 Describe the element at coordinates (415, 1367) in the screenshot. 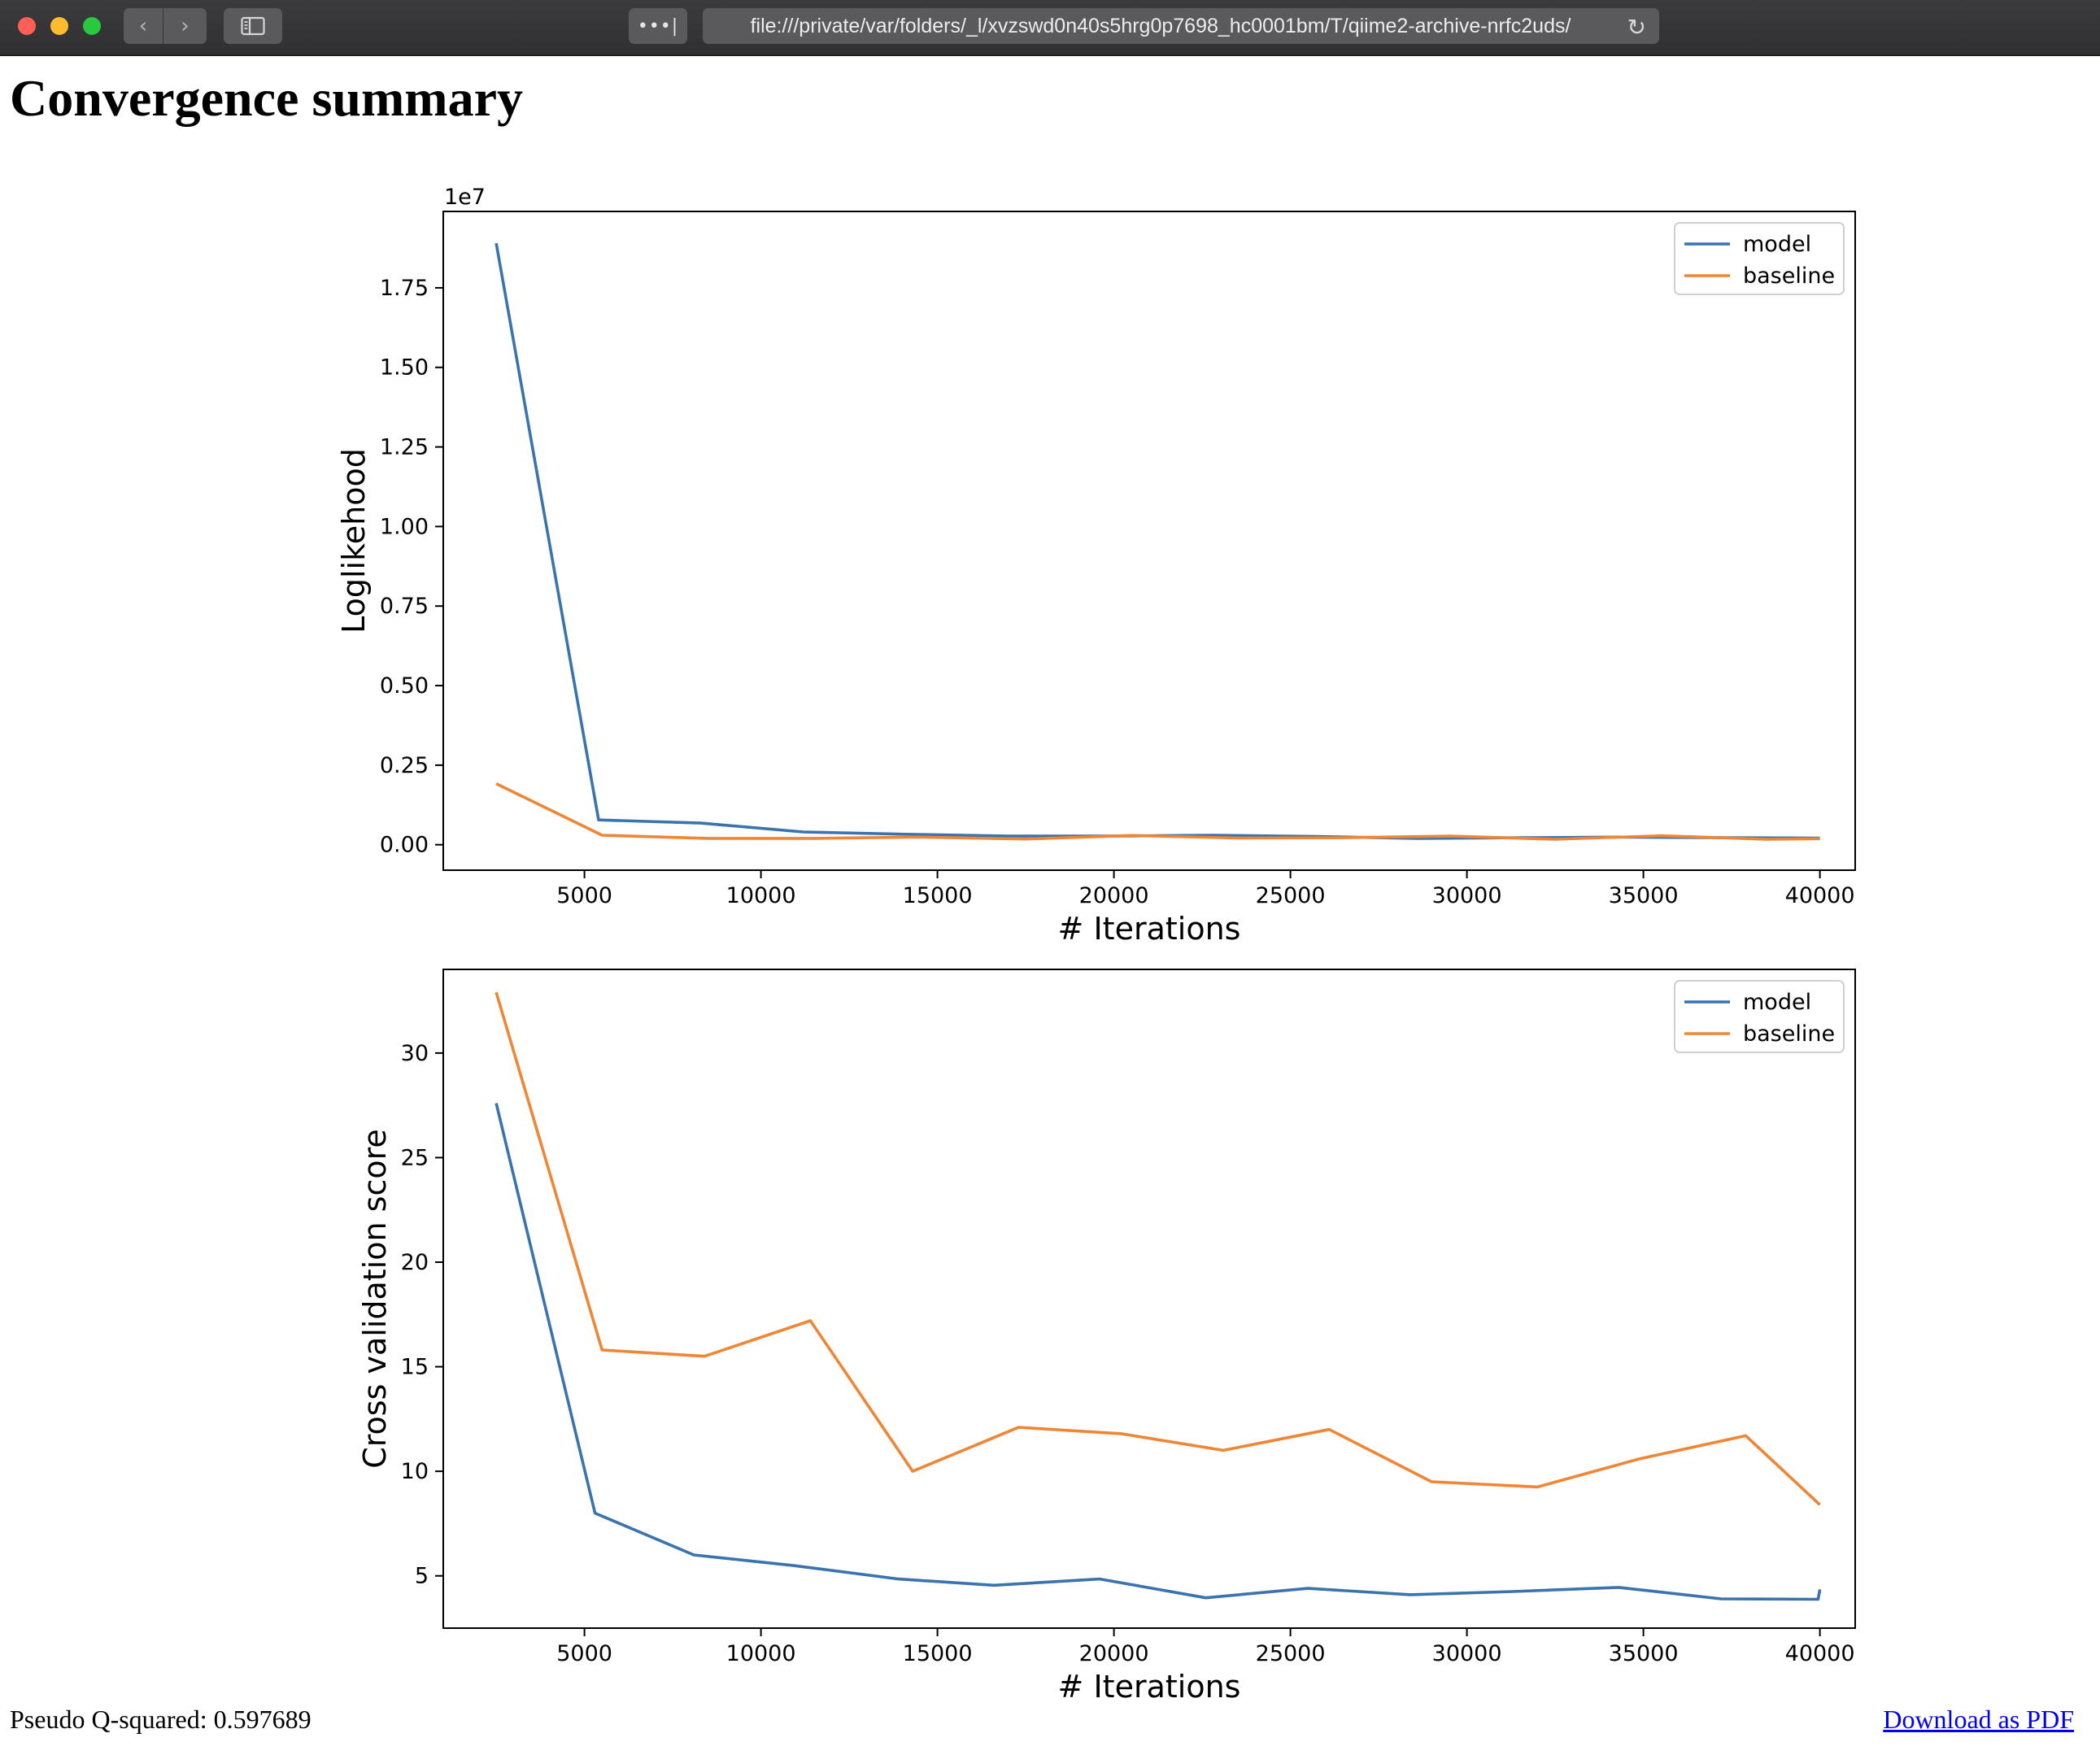

I see `y-tick-label: 15` at that location.